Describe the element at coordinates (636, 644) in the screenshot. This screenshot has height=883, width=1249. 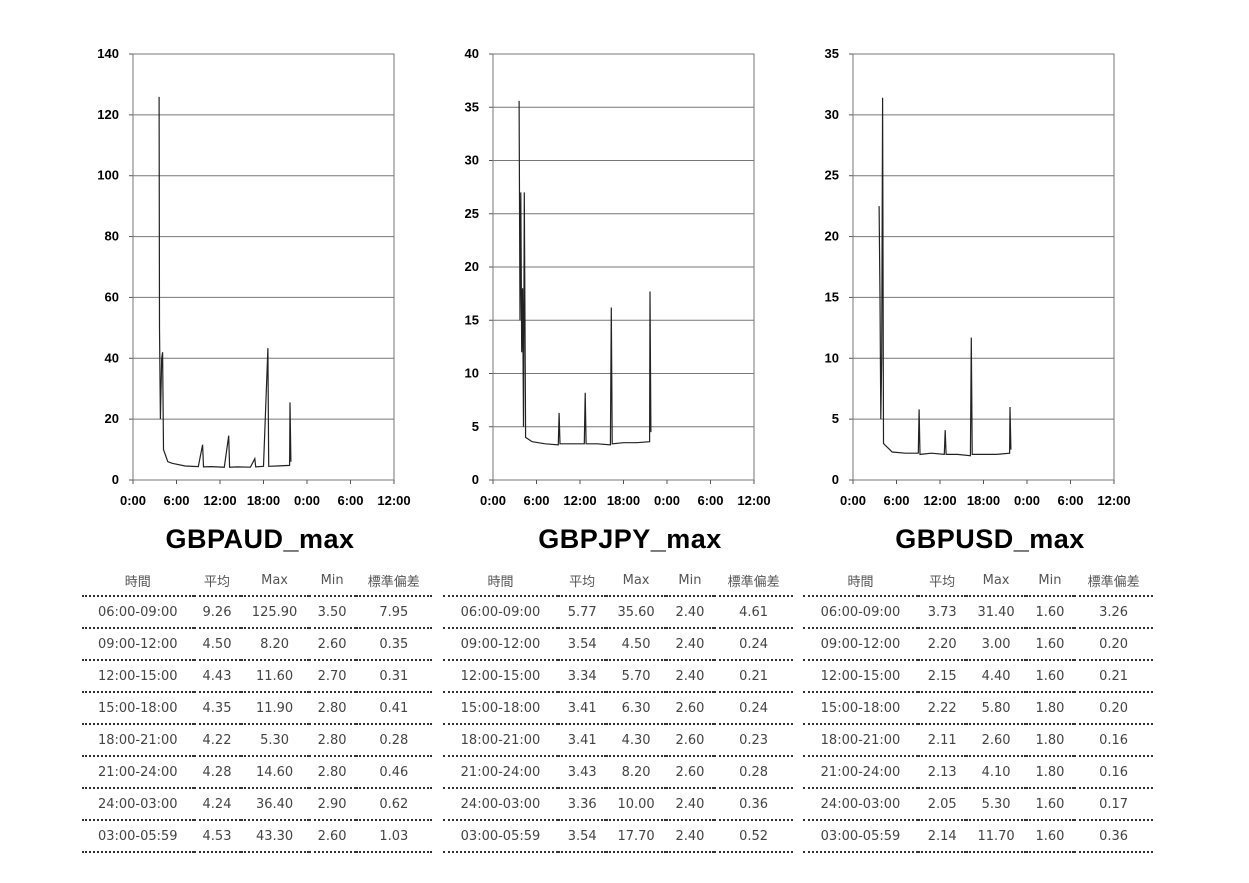
I see `table-cell: 4.50` at that location.